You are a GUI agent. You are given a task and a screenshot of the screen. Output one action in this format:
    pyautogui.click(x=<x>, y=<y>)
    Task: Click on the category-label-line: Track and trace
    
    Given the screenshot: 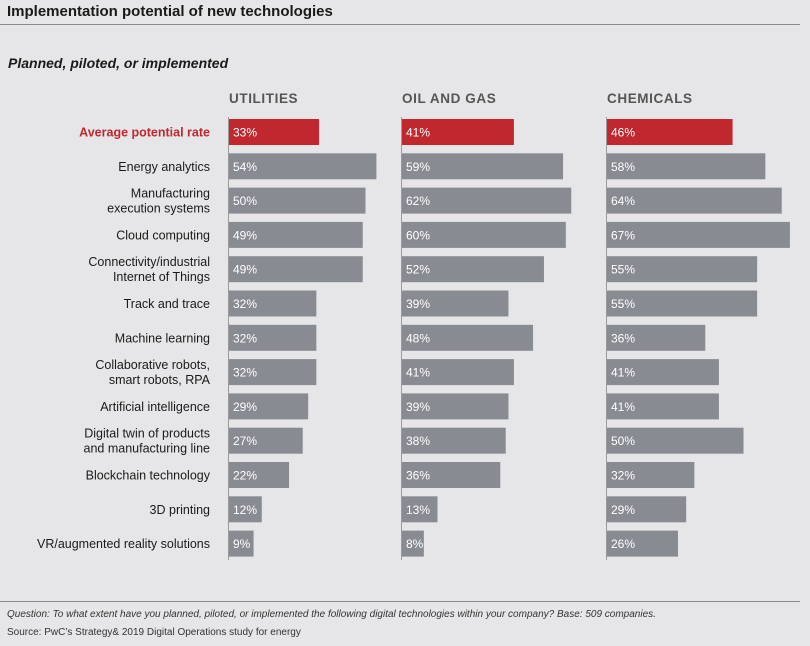 What is the action you would take?
    pyautogui.click(x=167, y=304)
    